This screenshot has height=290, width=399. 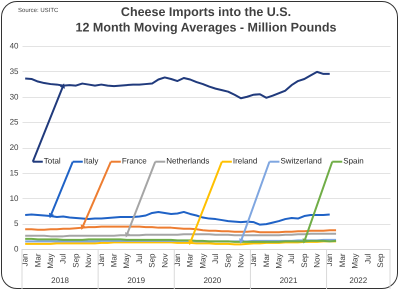 What do you see at coordinates (15, 147) in the screenshot?
I see `y-tick-label: 20` at bounding box center [15, 147].